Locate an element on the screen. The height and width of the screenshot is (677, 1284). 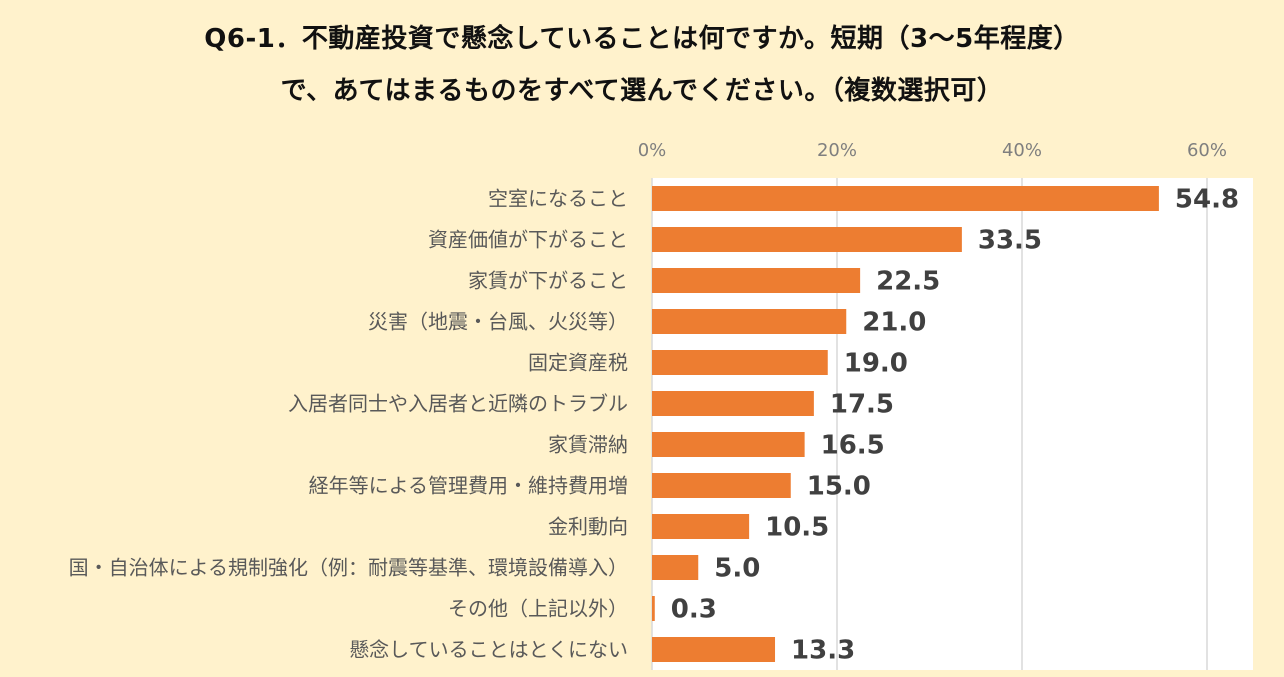
category-label: 懸念していることはとくにない is located at coordinates (488, 650).